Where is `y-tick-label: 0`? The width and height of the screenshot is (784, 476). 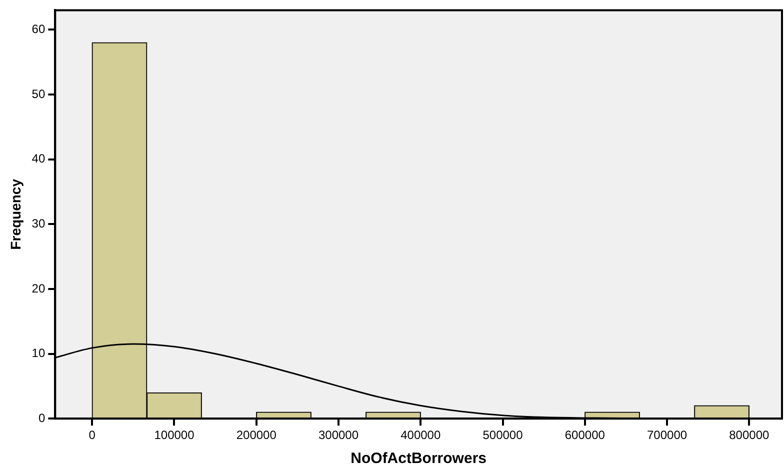
y-tick-label: 0 is located at coordinates (42, 417).